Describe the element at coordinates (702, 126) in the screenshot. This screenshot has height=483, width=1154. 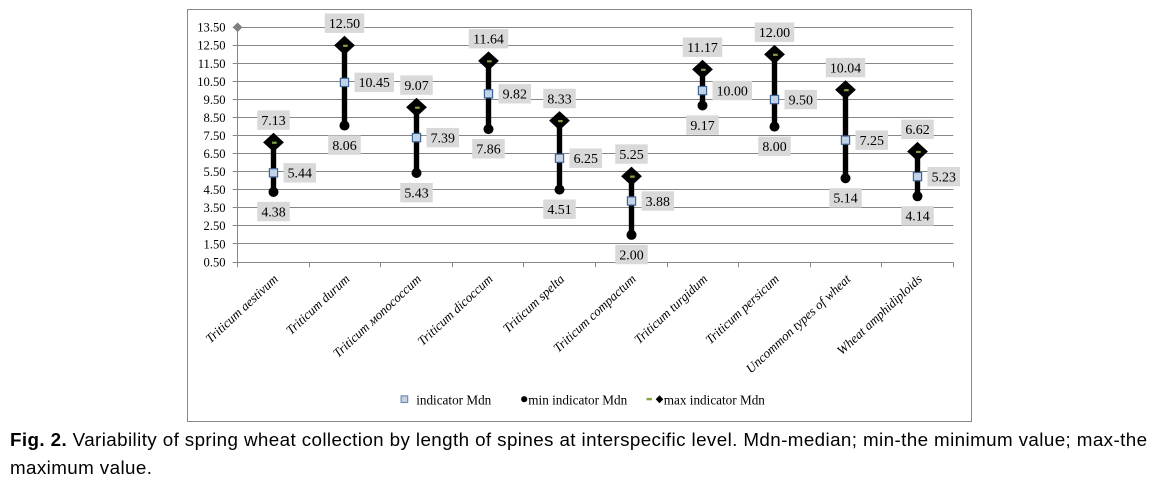
I see `svg-text: 9.17` at that location.